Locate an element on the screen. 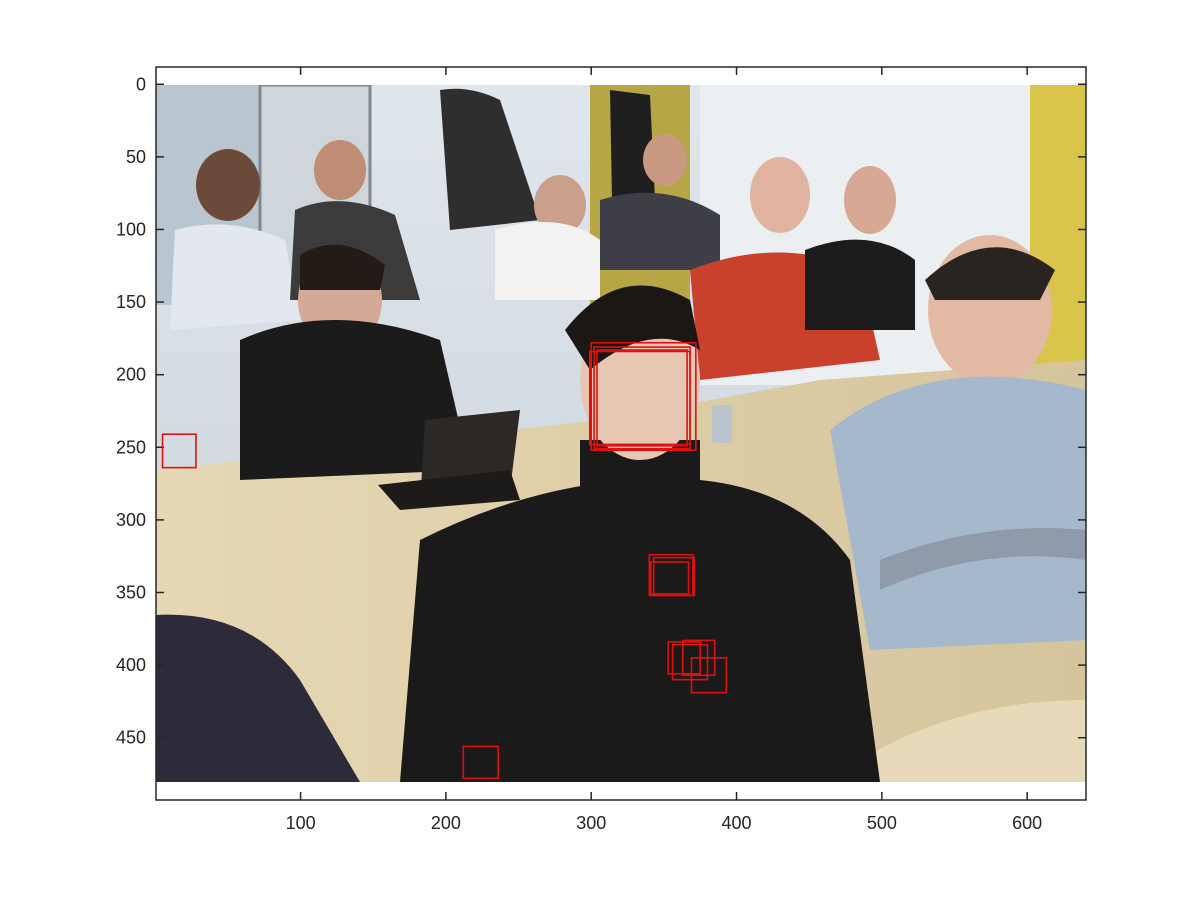 Image resolution: width=1200 pixels, height=900 pixels. x-tick-label: 100 is located at coordinates (301, 823).